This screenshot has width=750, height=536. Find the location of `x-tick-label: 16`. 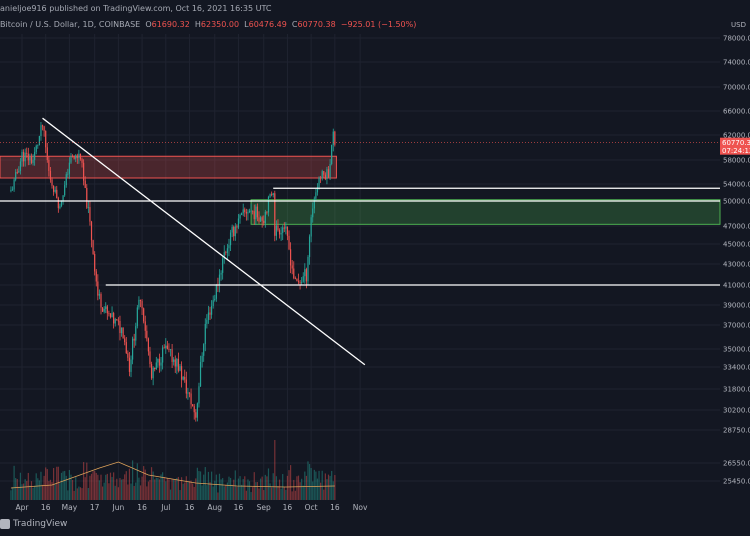

x-tick-label: 16 is located at coordinates (288, 507).